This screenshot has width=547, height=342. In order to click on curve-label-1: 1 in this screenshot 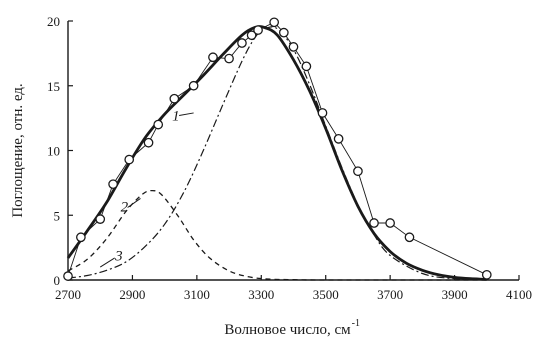, I will do `click(176, 117)`.